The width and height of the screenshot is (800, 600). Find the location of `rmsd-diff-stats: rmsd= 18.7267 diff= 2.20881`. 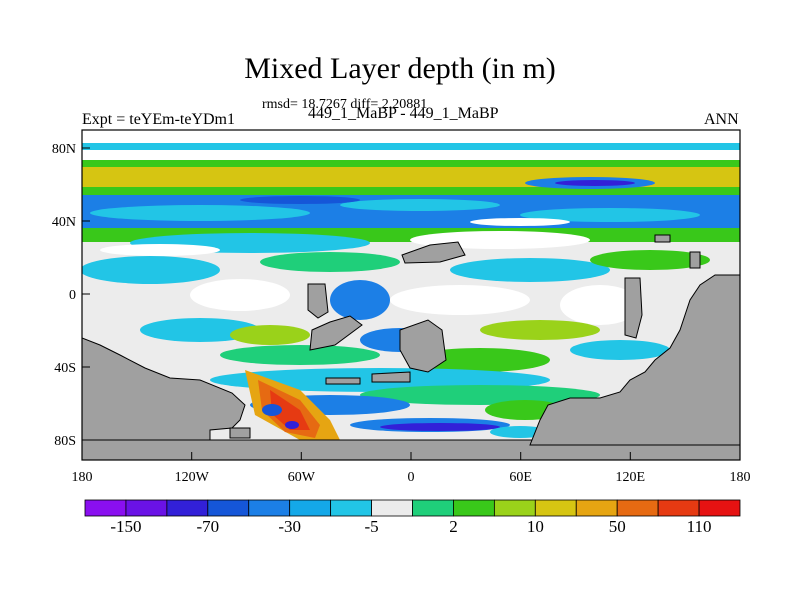

rmsd-diff-stats: rmsd= 18.7267 diff= 2.20881 is located at coordinates (345, 104).